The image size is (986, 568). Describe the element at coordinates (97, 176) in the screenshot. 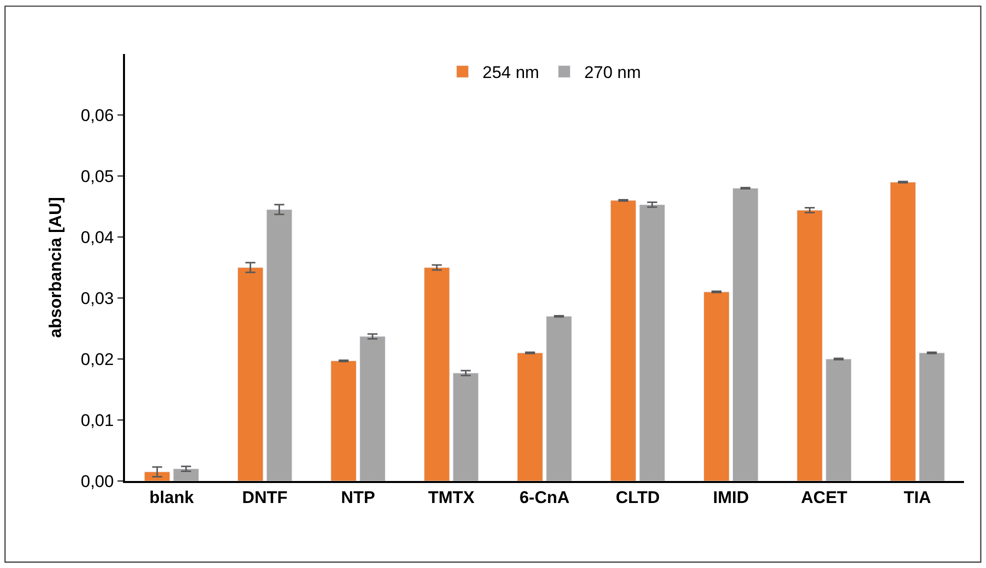

I see `y-tick-label: 0,05` at that location.